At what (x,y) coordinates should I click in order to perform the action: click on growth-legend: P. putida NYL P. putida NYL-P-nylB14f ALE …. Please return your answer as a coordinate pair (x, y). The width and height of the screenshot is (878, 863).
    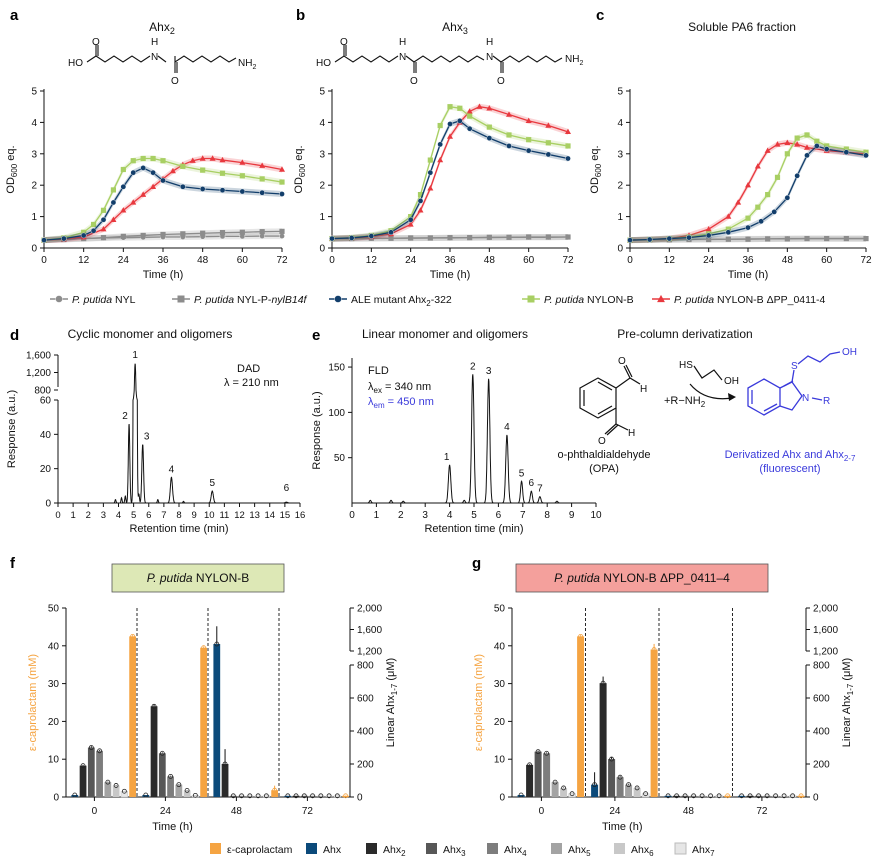
    Looking at the image, I should click on (438, 301).